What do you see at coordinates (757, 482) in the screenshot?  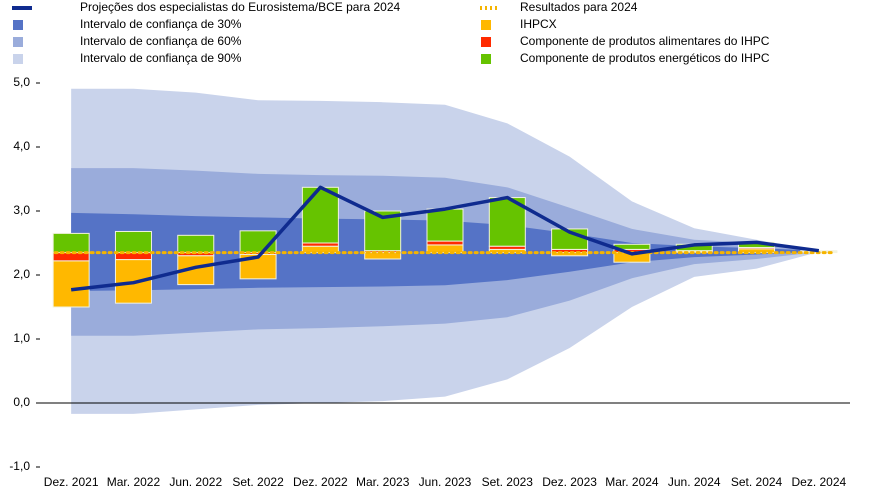 I see `x-tick-label: Set. 2024` at bounding box center [757, 482].